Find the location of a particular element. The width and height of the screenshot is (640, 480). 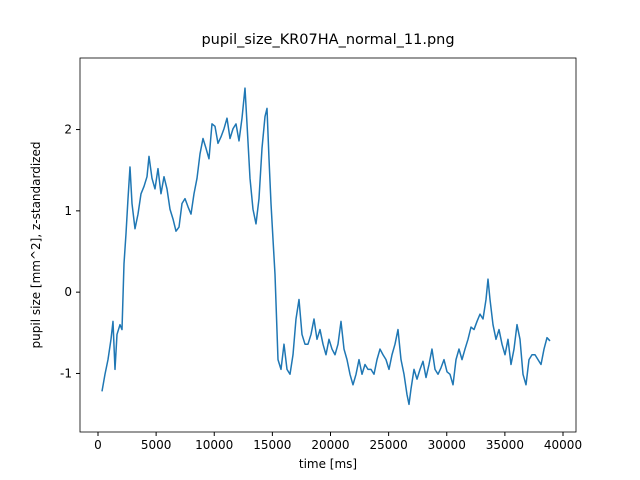

chart-title: pupil_size_KR07HA_normal_11.png is located at coordinates (327, 40).